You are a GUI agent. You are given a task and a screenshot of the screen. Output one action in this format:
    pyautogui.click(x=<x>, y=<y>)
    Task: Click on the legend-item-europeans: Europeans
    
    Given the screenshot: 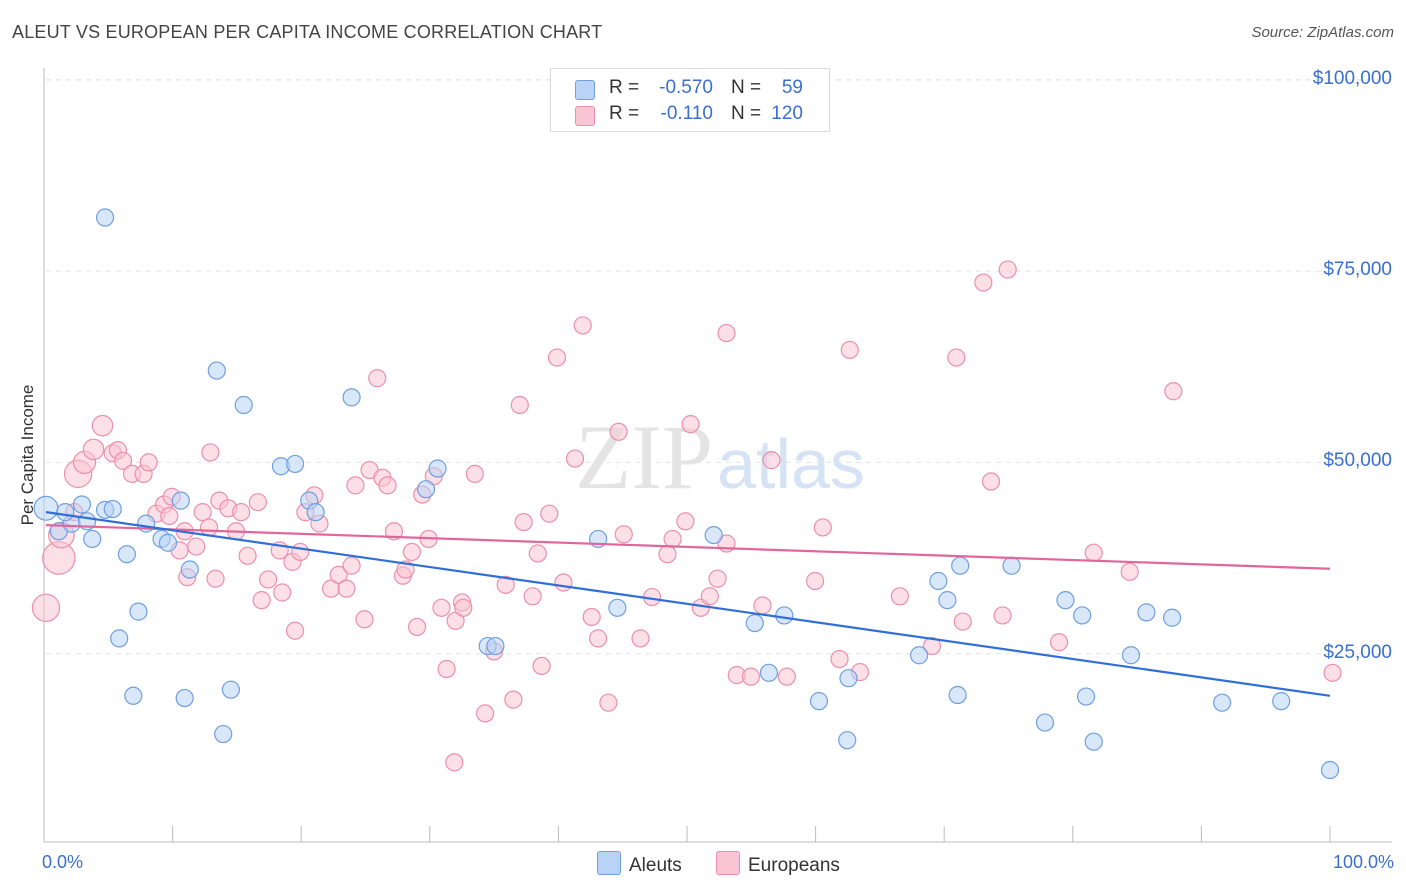 What is the action you would take?
    pyautogui.click(x=778, y=864)
    